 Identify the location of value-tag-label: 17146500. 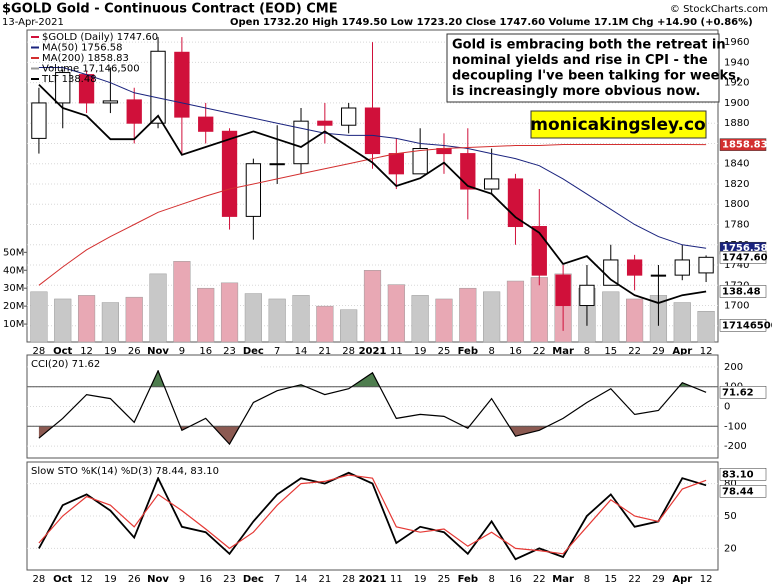
(747, 325).